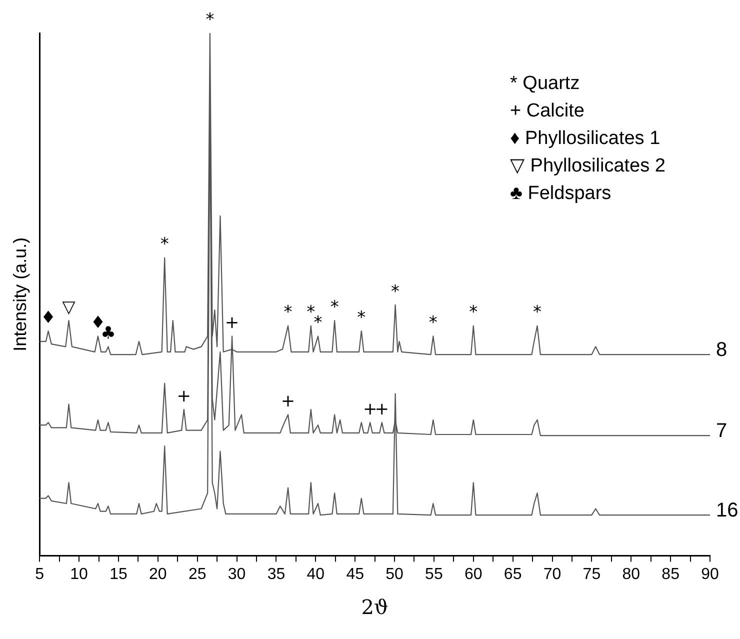 This screenshot has height=639, width=740. I want to click on x-tick-label: 70, so click(552, 574).